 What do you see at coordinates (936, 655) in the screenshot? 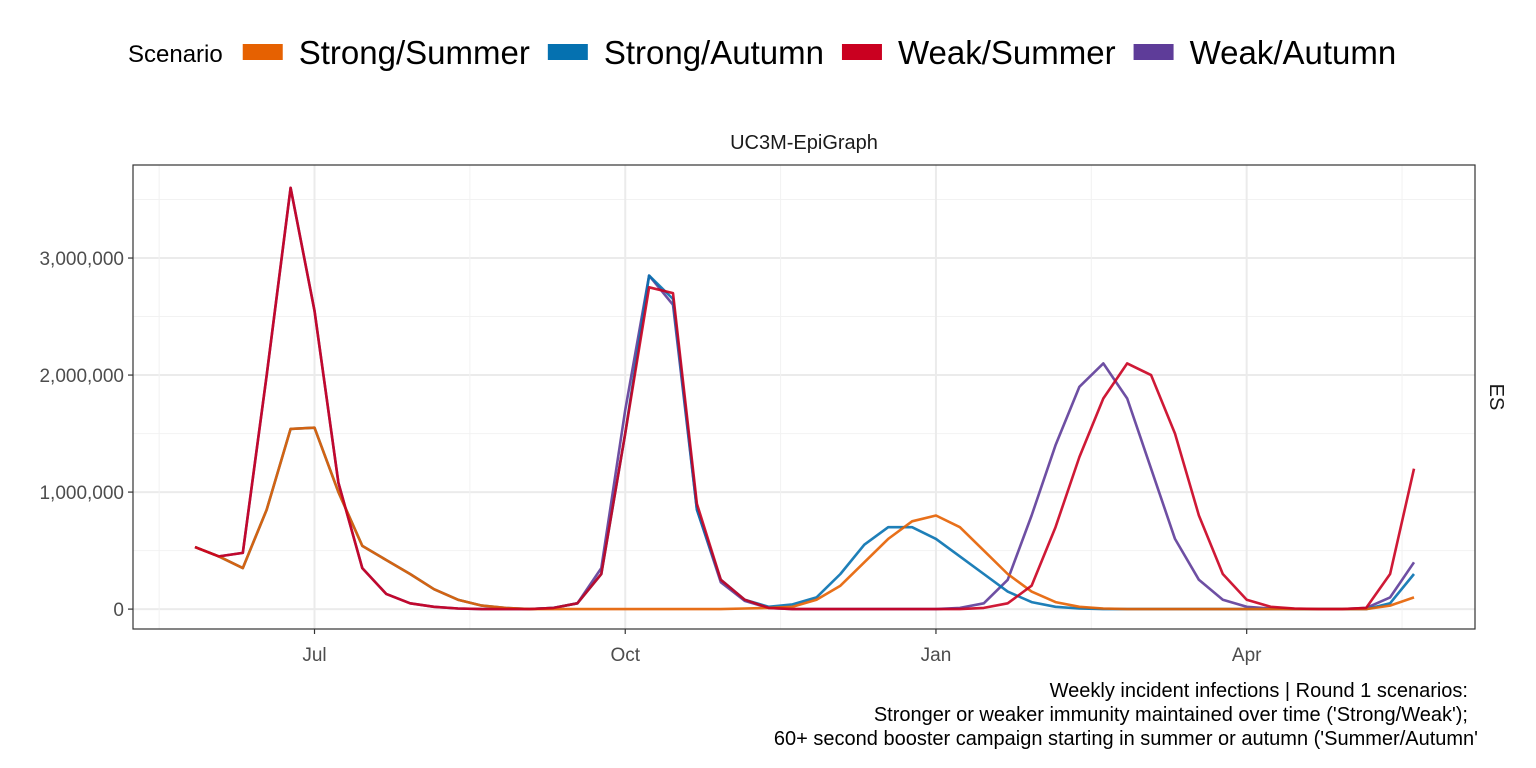
I see `x-tick-label: Jan` at bounding box center [936, 655].